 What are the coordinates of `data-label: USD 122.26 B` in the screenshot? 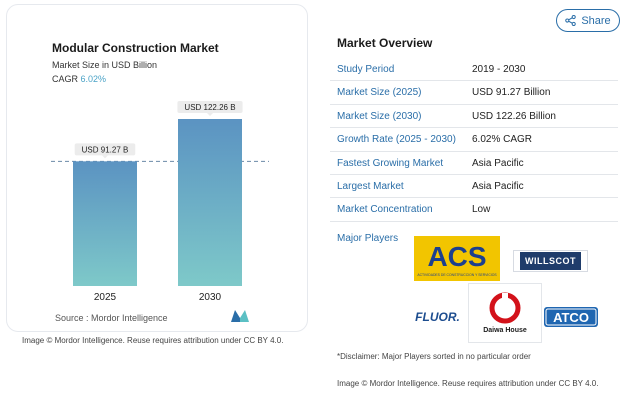 It's located at (209, 107).